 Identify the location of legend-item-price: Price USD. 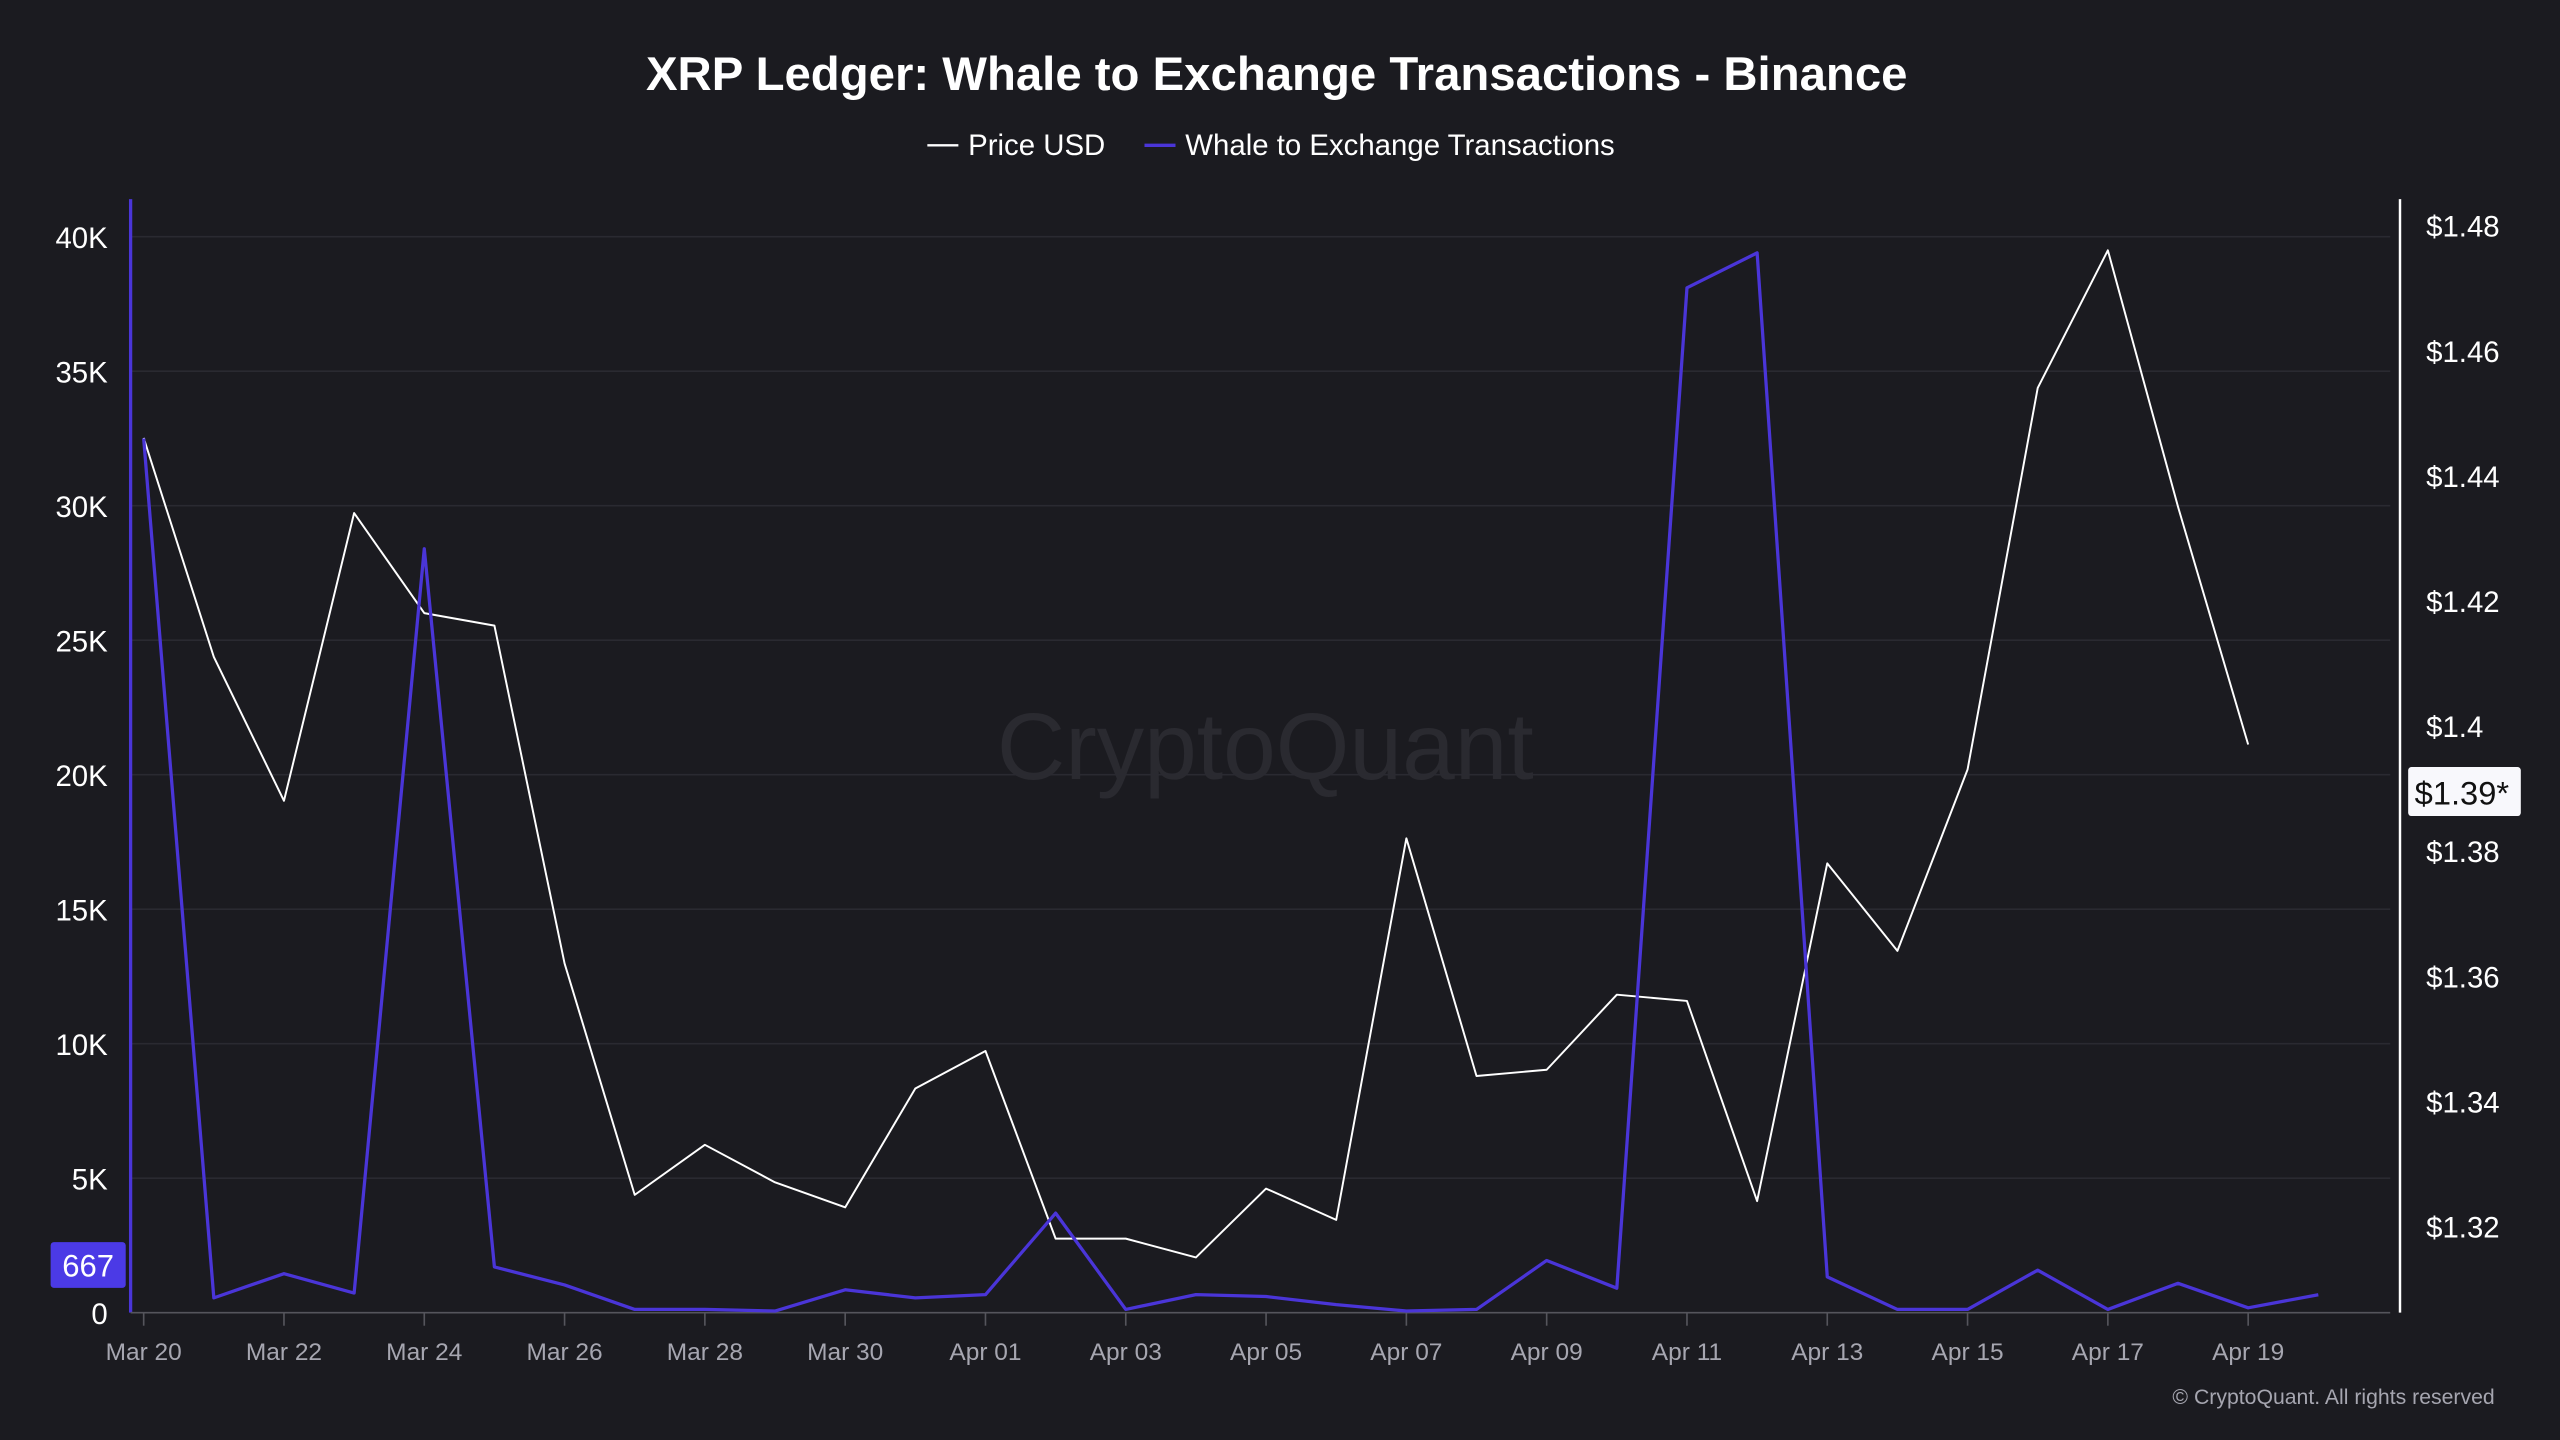
(1016, 145).